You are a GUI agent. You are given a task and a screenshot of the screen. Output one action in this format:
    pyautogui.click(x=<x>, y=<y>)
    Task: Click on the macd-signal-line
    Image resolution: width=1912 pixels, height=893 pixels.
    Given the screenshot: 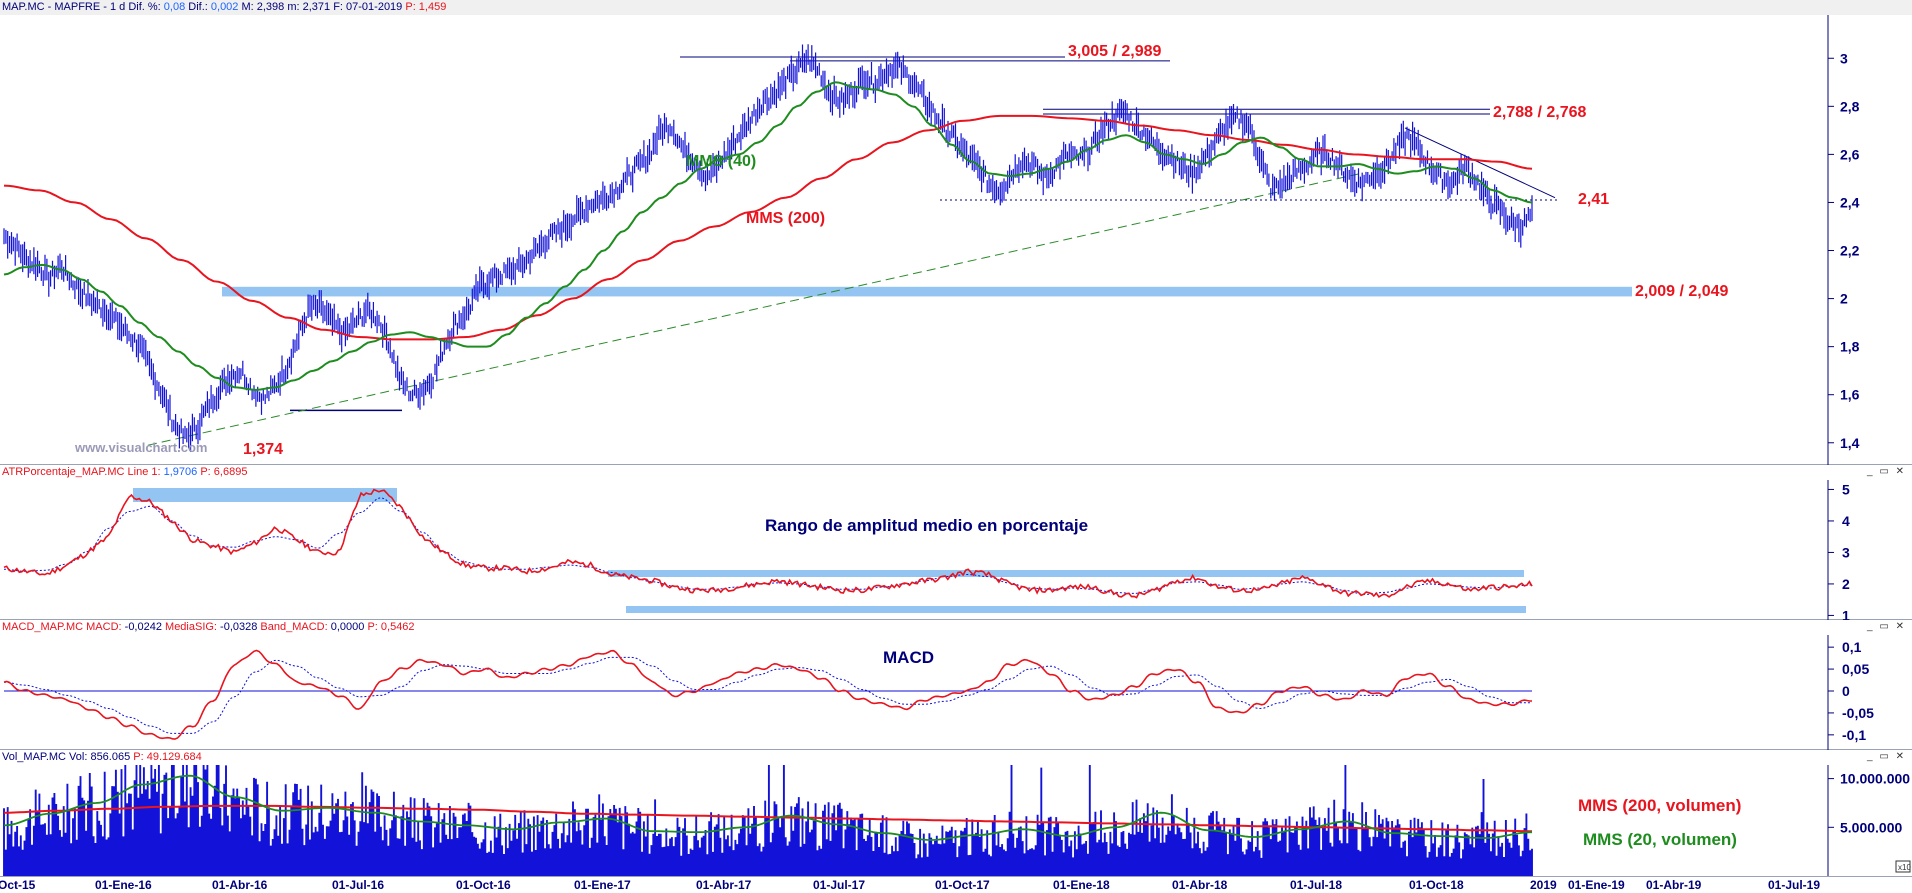 What is the action you would take?
    pyautogui.click(x=767, y=695)
    